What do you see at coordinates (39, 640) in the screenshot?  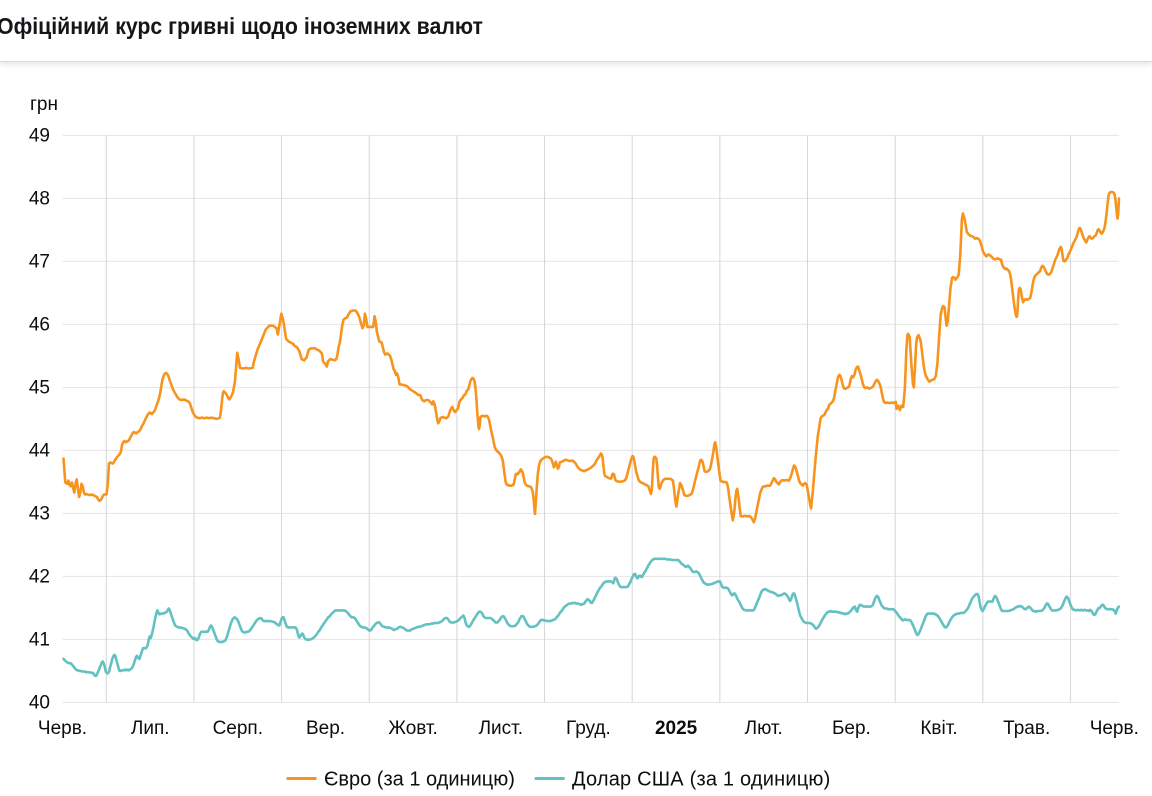 I see `svg-text: 41` at bounding box center [39, 640].